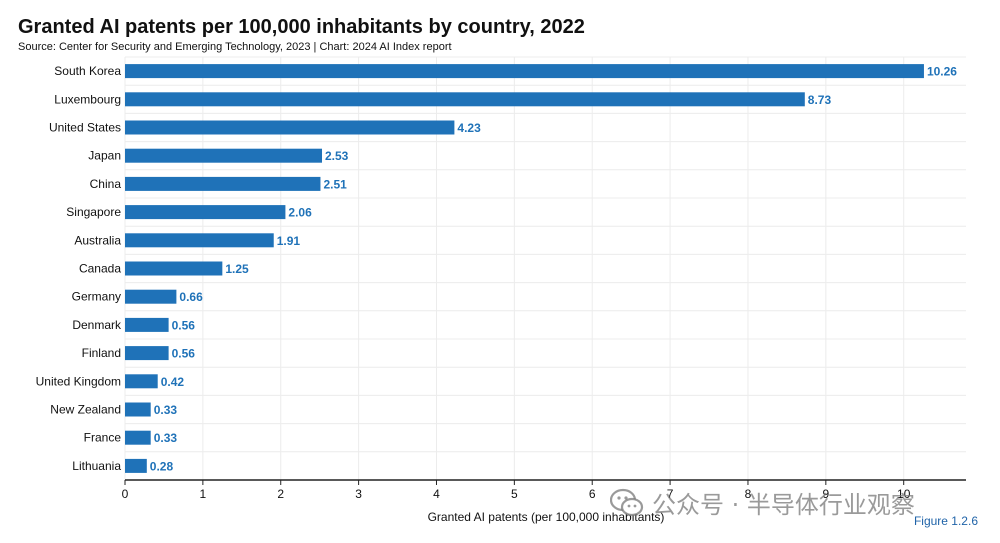 This screenshot has height=543, width=1000. Describe the element at coordinates (825, 494) in the screenshot. I see `x-tick-label: 9` at that location.